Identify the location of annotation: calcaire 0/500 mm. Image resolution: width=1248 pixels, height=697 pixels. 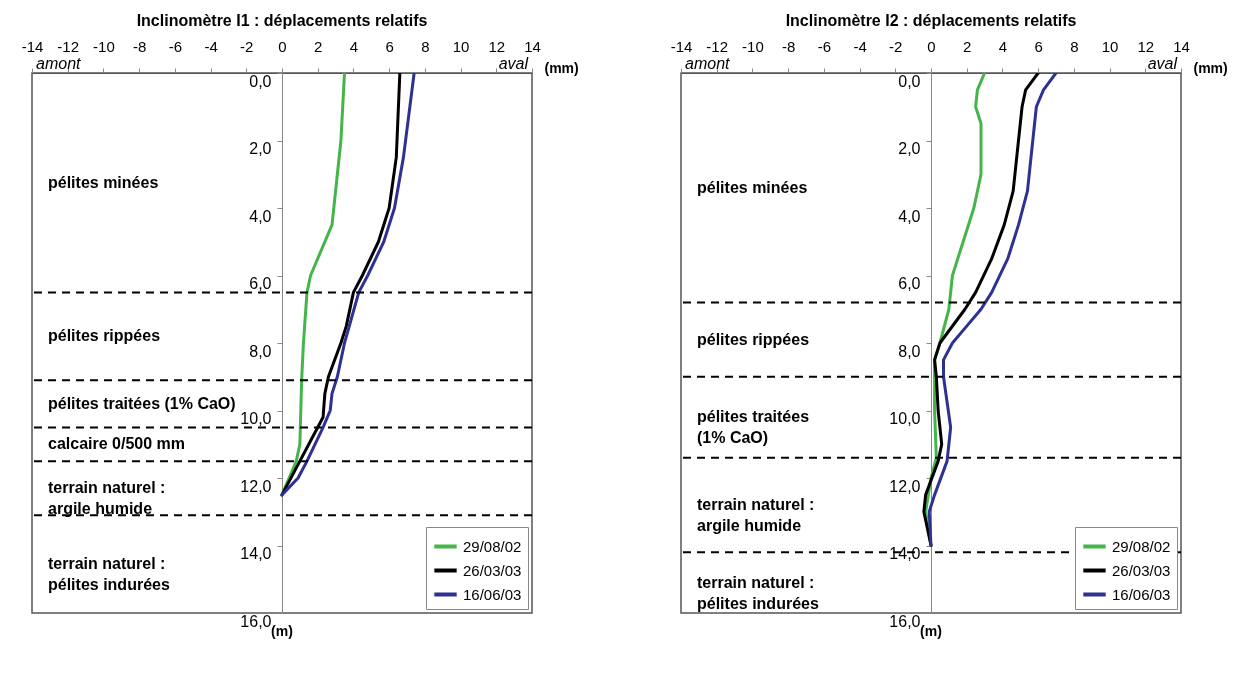
(116, 444).